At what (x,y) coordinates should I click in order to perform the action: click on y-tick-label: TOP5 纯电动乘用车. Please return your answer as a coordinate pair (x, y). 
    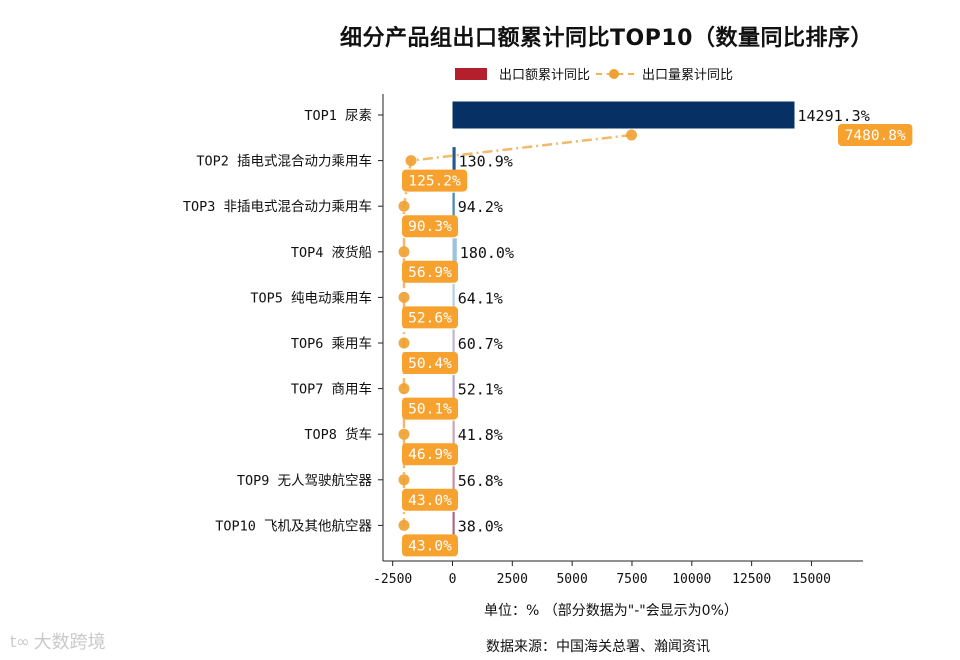
    Looking at the image, I should click on (311, 297).